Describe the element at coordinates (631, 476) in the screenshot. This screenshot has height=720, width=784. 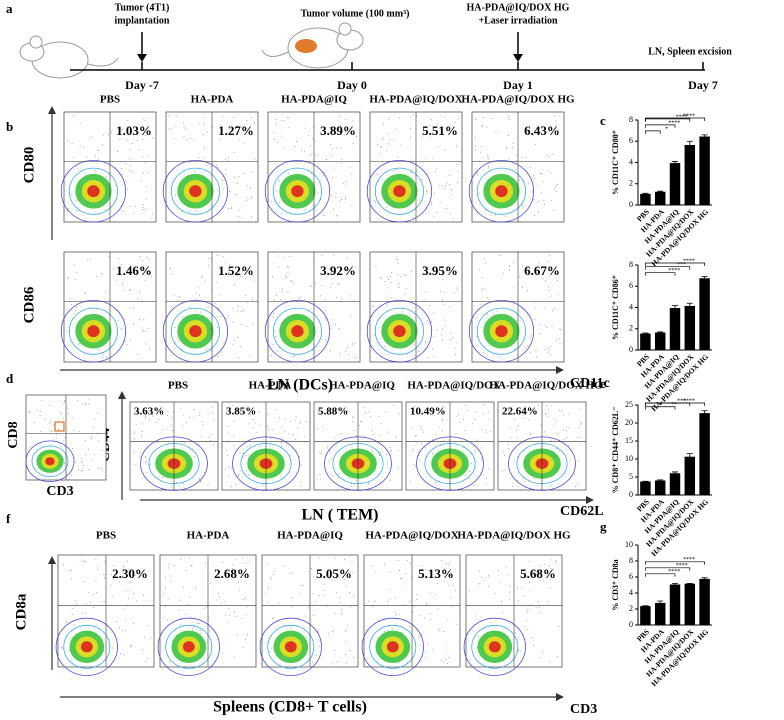
I see `y-tick-label: 5` at that location.